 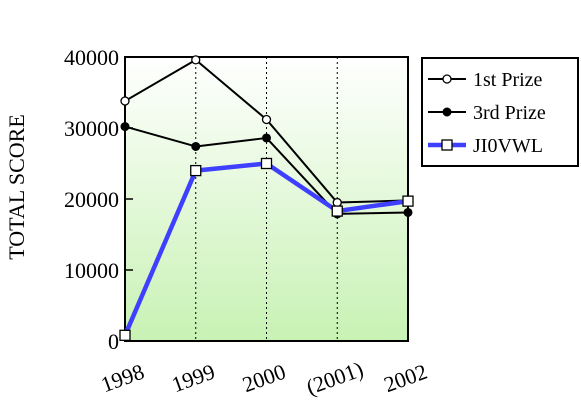 I want to click on x-tick-label: 2000, so click(x=264, y=378).